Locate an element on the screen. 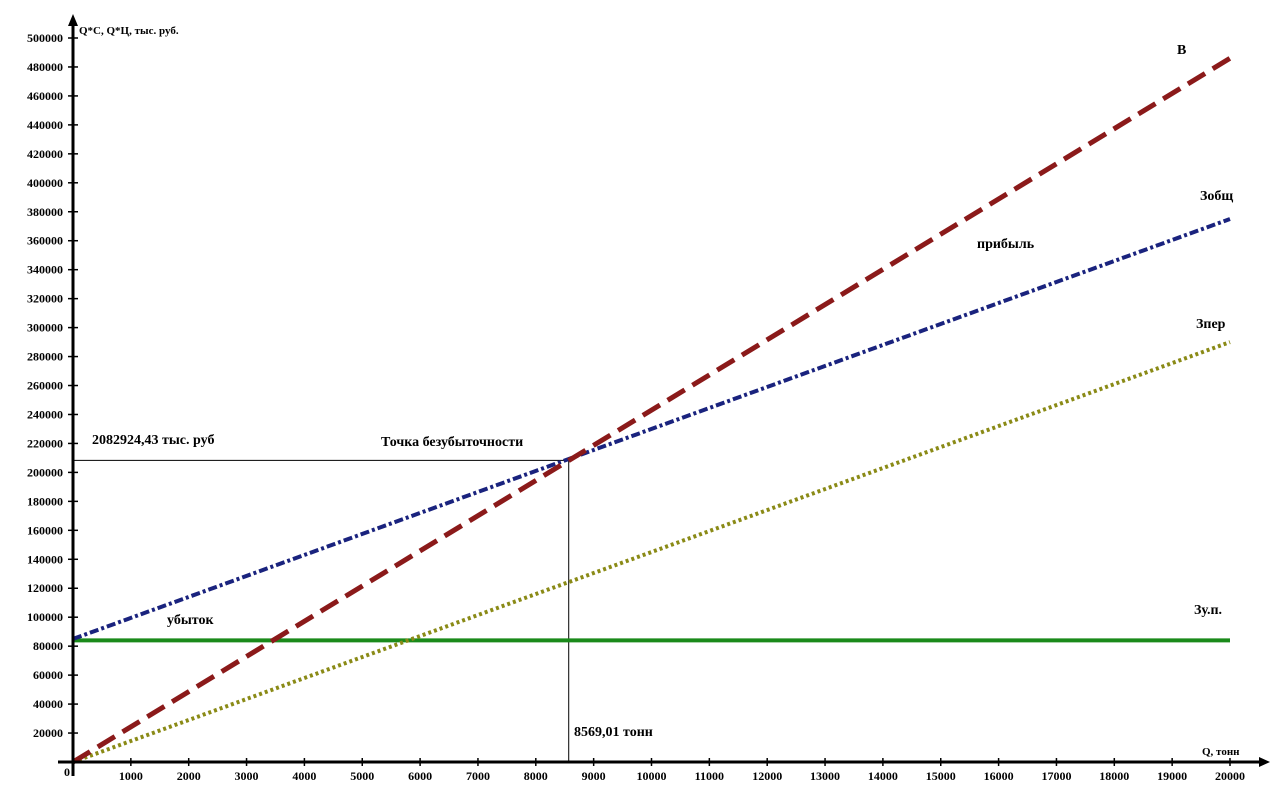 The image size is (1276, 796). x-tick-label: 6000 is located at coordinates (420, 776).